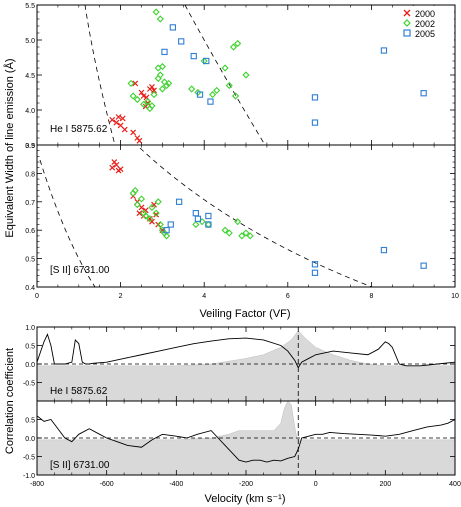  Describe the element at coordinates (67, 223) in the screenshot. I see `model-curve-s2-left` at that location.